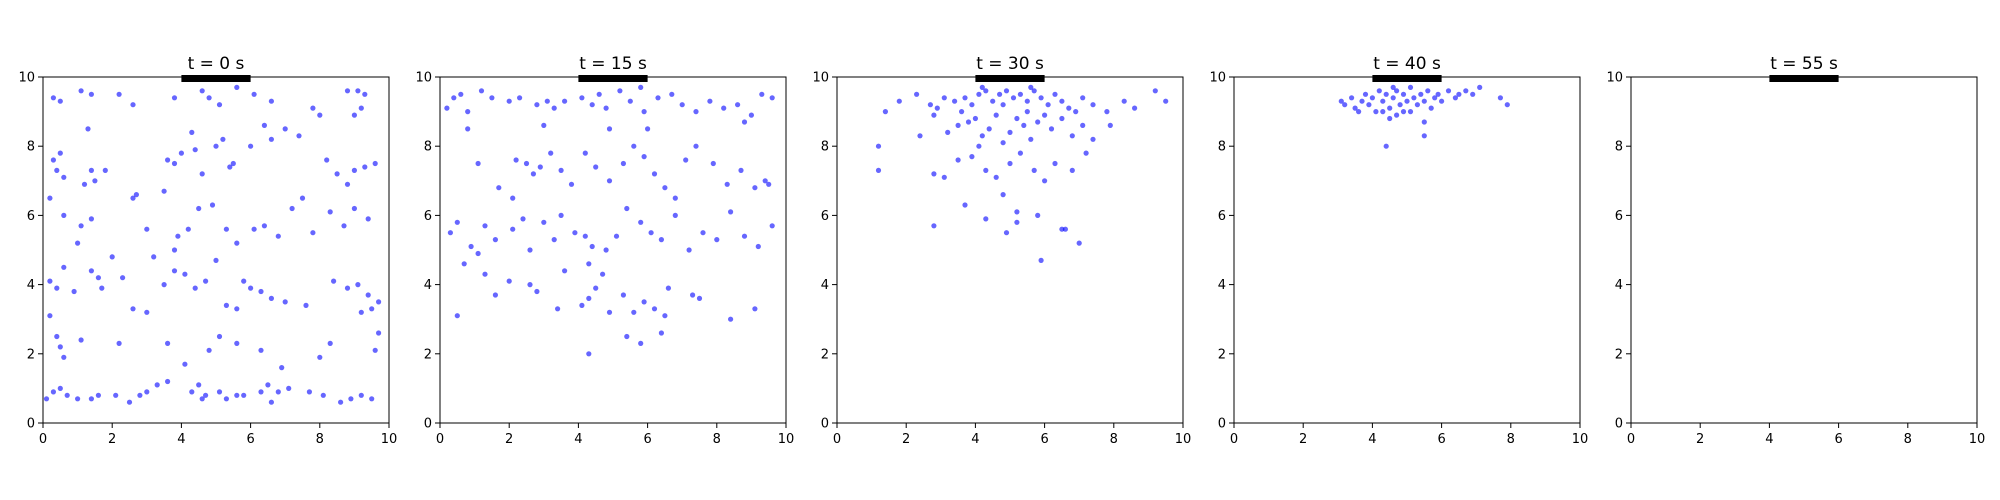 This screenshot has width=2000, height=500. What do you see at coordinates (320, 439) in the screenshot?
I see `x-tick-label: 8` at bounding box center [320, 439].